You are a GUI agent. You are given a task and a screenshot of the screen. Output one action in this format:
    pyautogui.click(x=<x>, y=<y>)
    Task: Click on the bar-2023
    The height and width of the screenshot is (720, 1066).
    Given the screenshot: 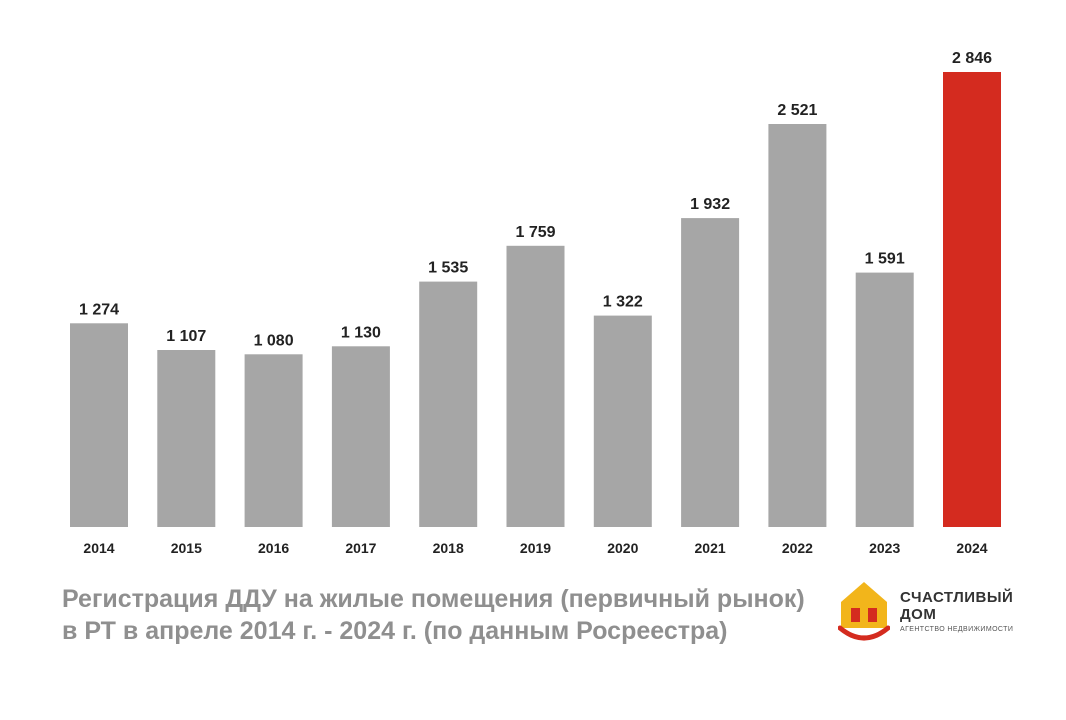 What is the action you would take?
    pyautogui.click(x=884, y=399)
    